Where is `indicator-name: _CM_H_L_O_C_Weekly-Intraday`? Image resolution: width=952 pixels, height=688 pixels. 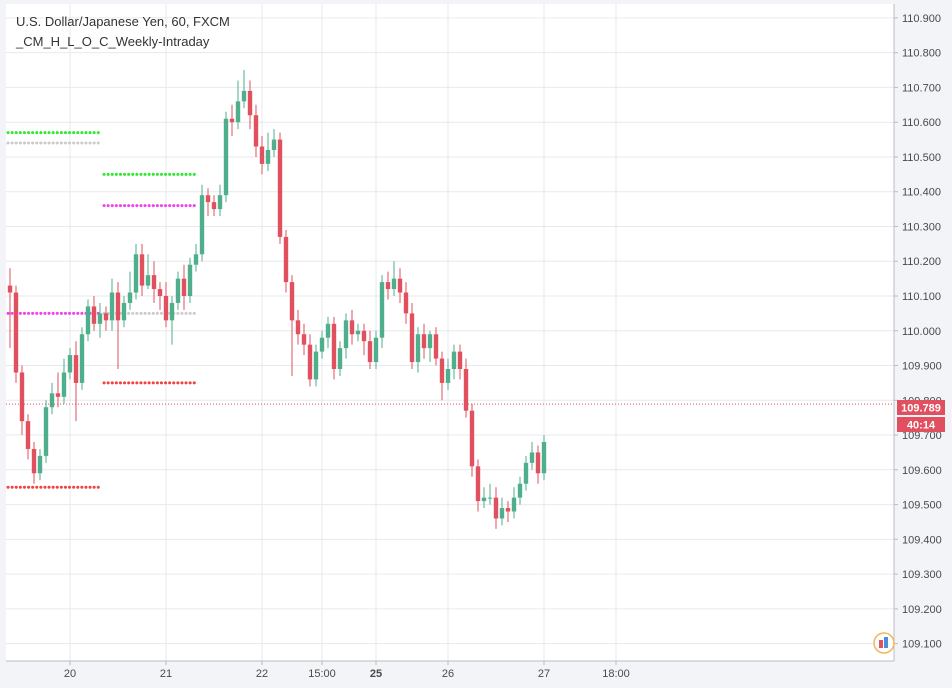
indicator-name: _CM_H_L_O_C_Weekly-Intraday is located at coordinates (112, 41).